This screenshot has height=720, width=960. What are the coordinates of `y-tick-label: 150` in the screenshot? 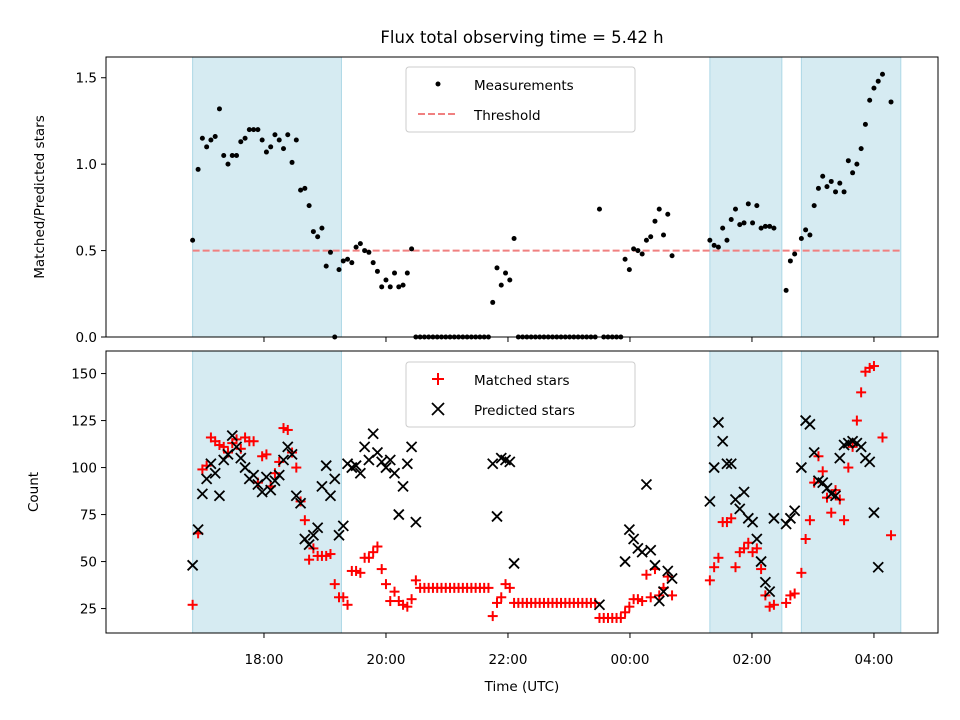 It's located at (84, 375).